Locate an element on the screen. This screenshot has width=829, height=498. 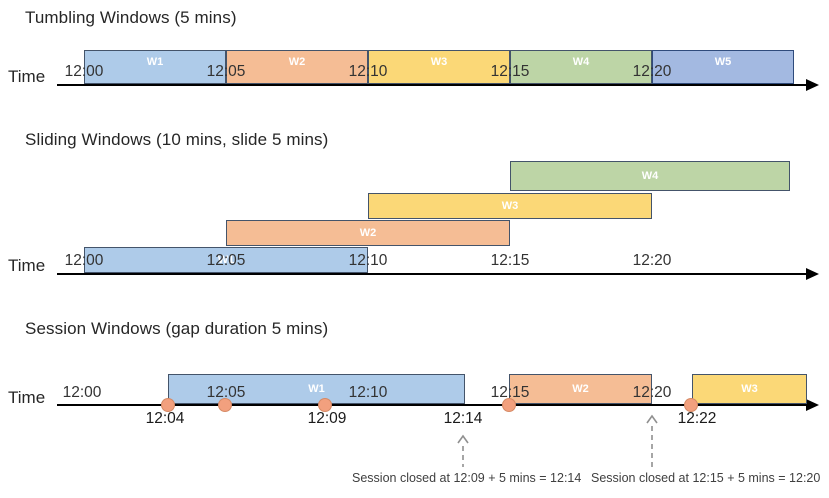
tumbling-window-w3: W3 is located at coordinates (439, 67).